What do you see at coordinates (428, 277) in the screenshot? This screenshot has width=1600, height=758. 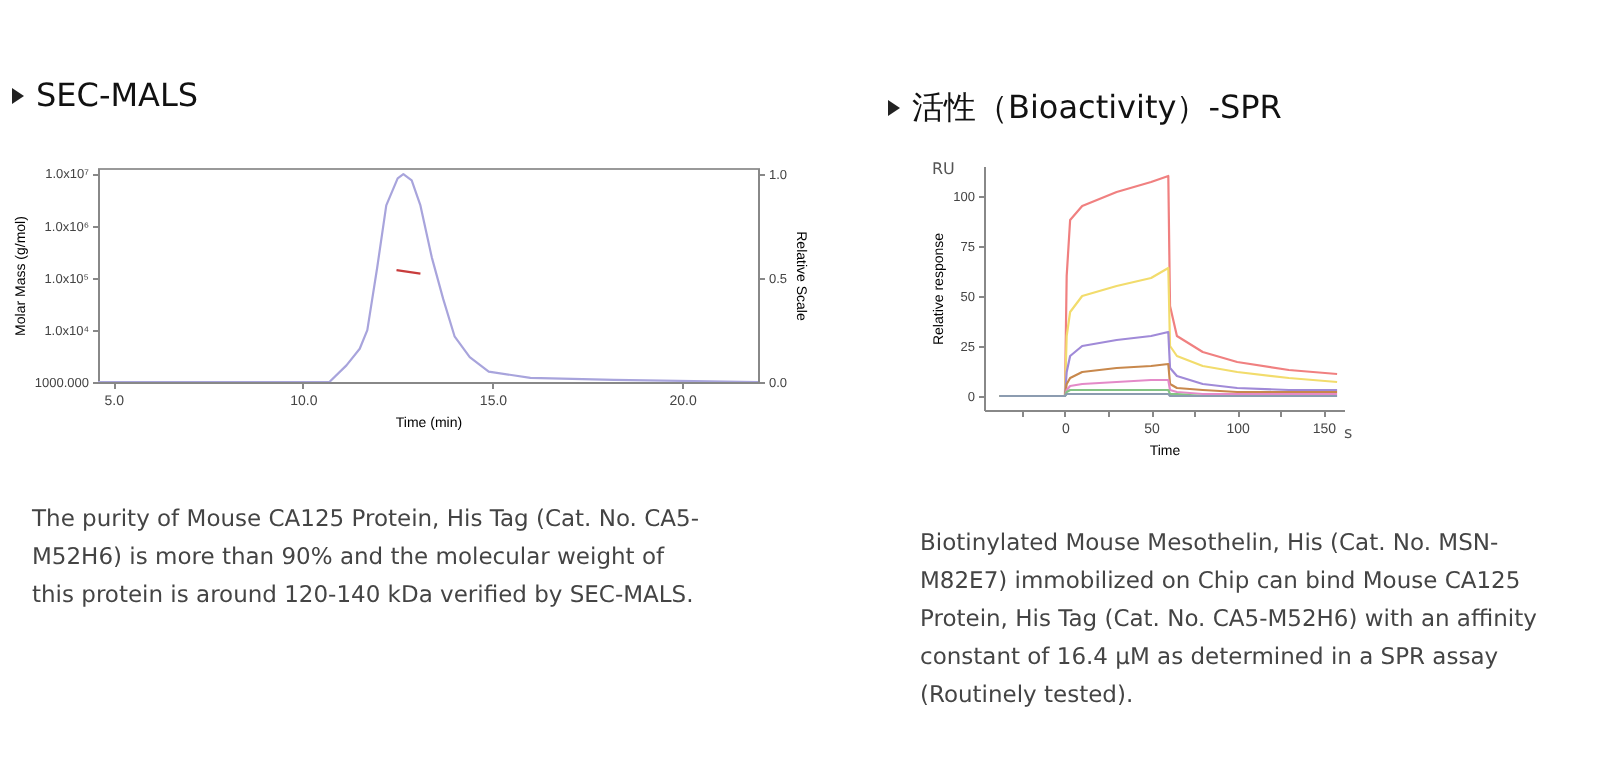 I see `line-series` at bounding box center [428, 277].